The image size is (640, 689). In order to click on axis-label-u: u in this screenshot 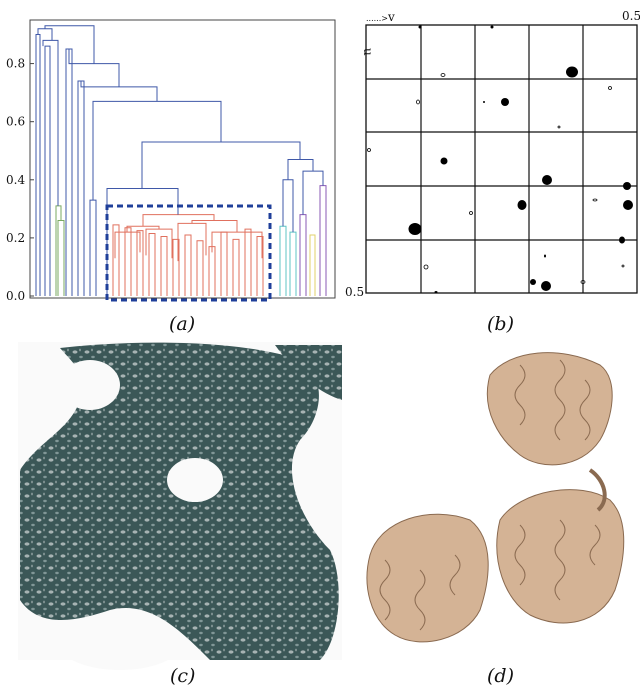, I will do `click(368, 52)`.